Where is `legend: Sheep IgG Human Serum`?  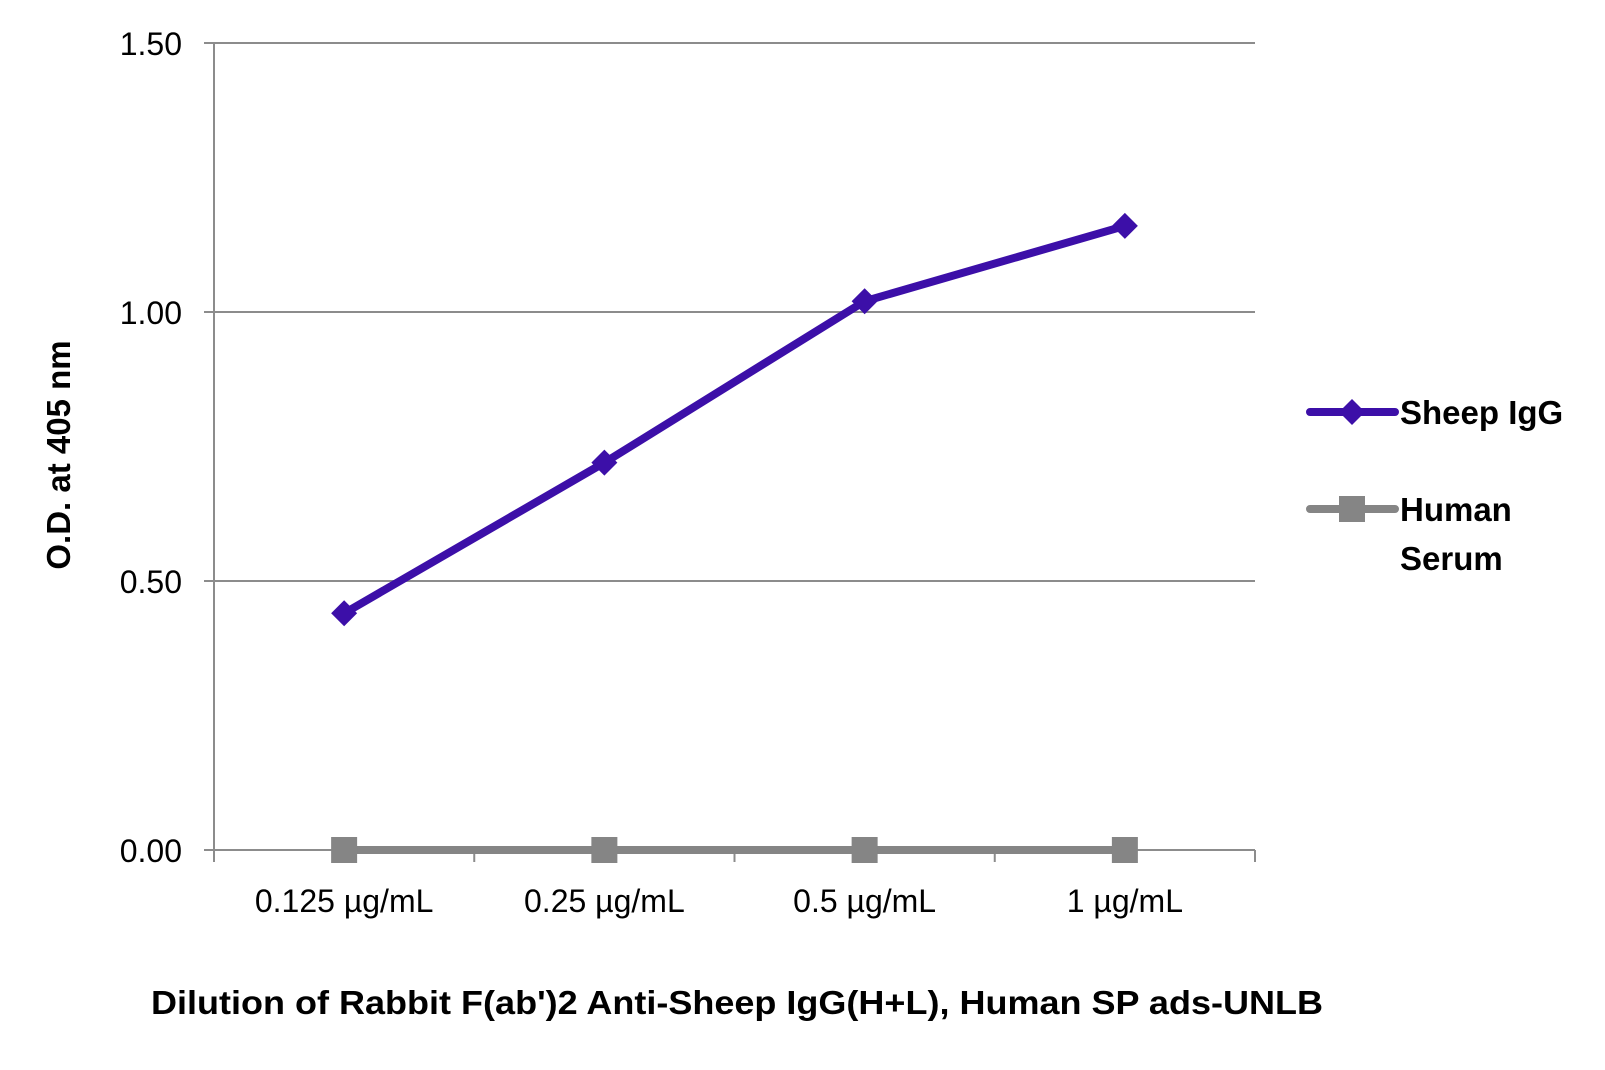
legend: Sheep IgG Human Serum is located at coordinates (1434, 485).